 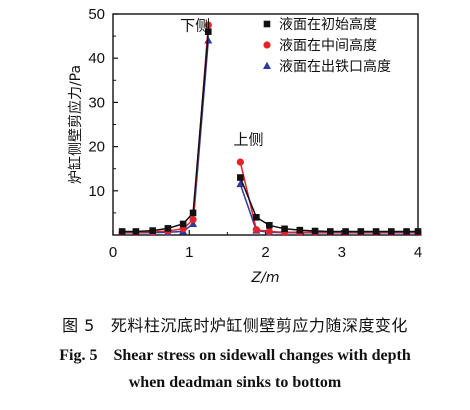 What do you see at coordinates (78, 355) in the screenshot?
I see `caption-en-label: Fig. 5` at bounding box center [78, 355].